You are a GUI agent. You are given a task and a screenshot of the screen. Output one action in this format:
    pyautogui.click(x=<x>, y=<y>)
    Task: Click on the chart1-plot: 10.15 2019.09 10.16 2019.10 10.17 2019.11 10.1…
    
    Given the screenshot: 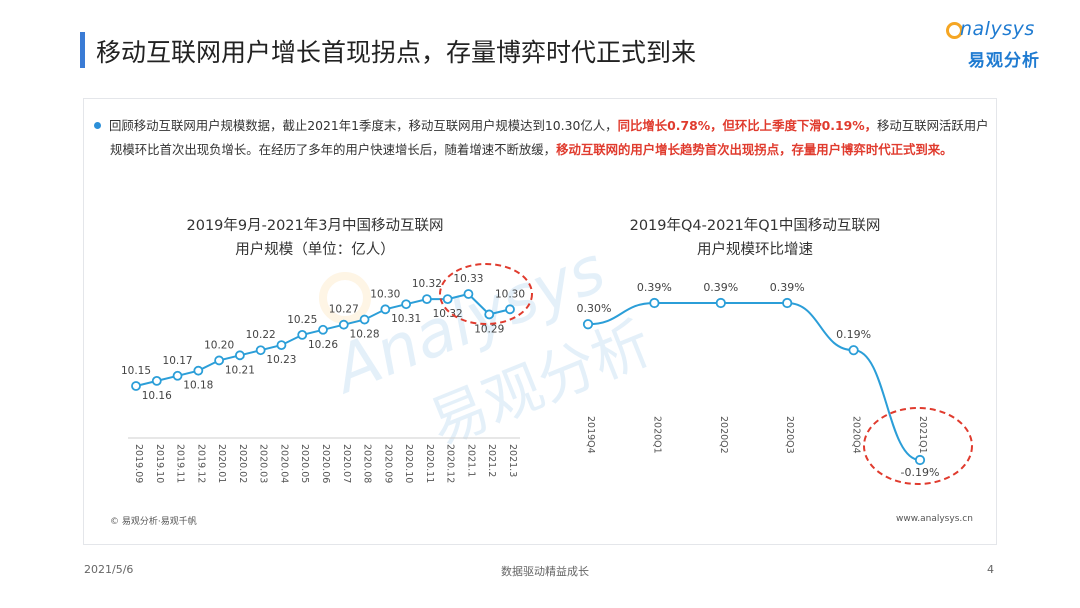 What is the action you would take?
    pyautogui.click(x=323, y=378)
    